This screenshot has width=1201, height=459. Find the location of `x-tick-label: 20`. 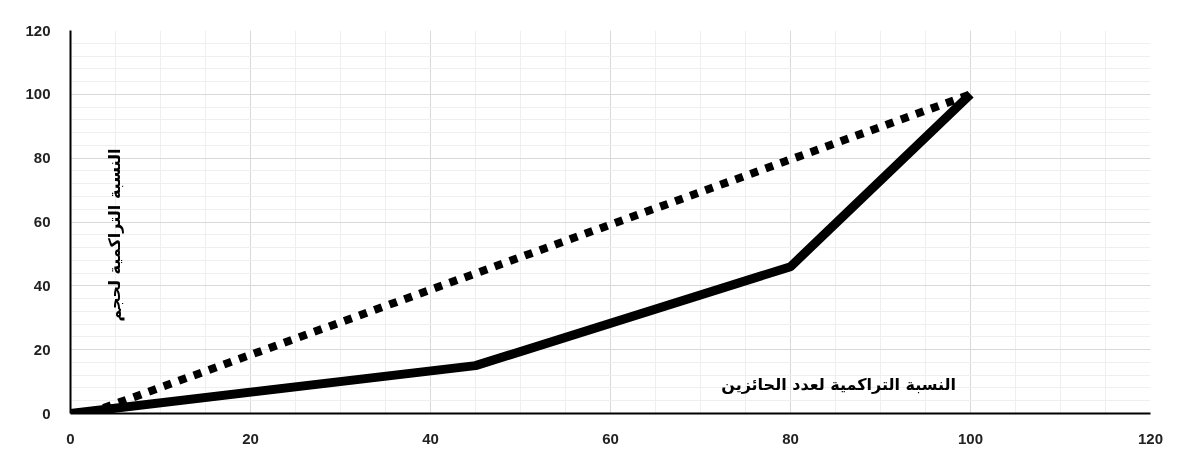

x-tick-label: 20 is located at coordinates (250, 438).